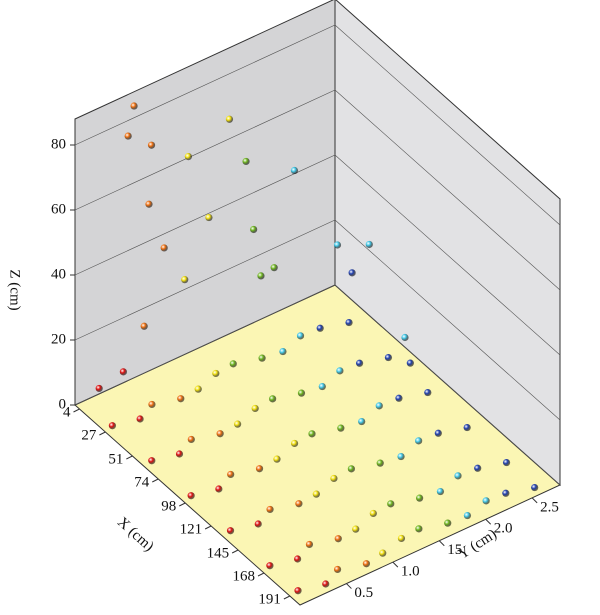  I want to click on z-tick-label: 80, so click(58, 144).